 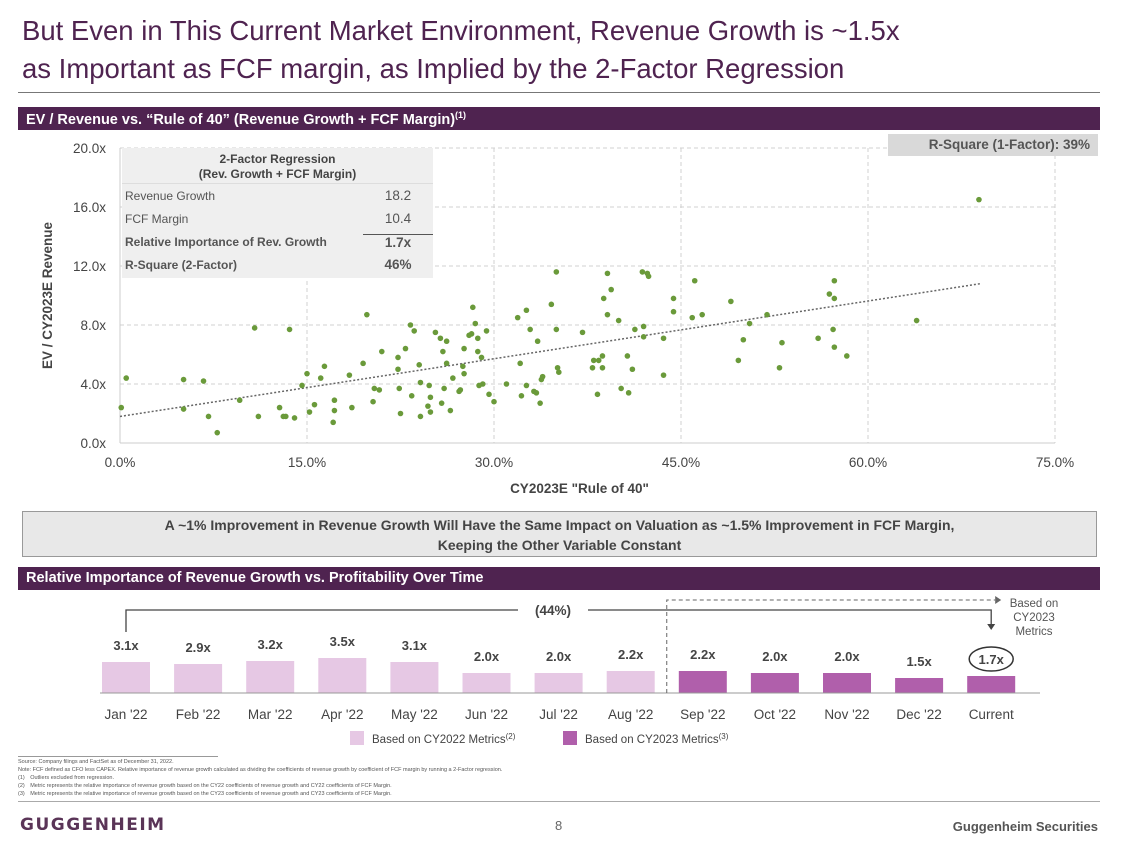 I want to click on category-label: Sep '22, so click(x=702, y=714).